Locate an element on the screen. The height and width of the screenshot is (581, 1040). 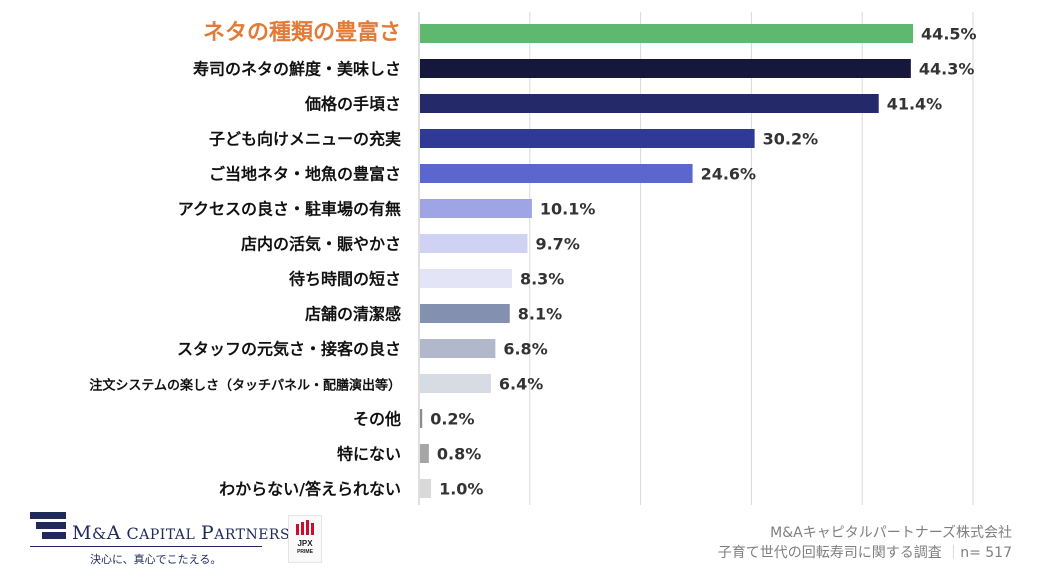
value-label: 8.1% is located at coordinates (540, 314).